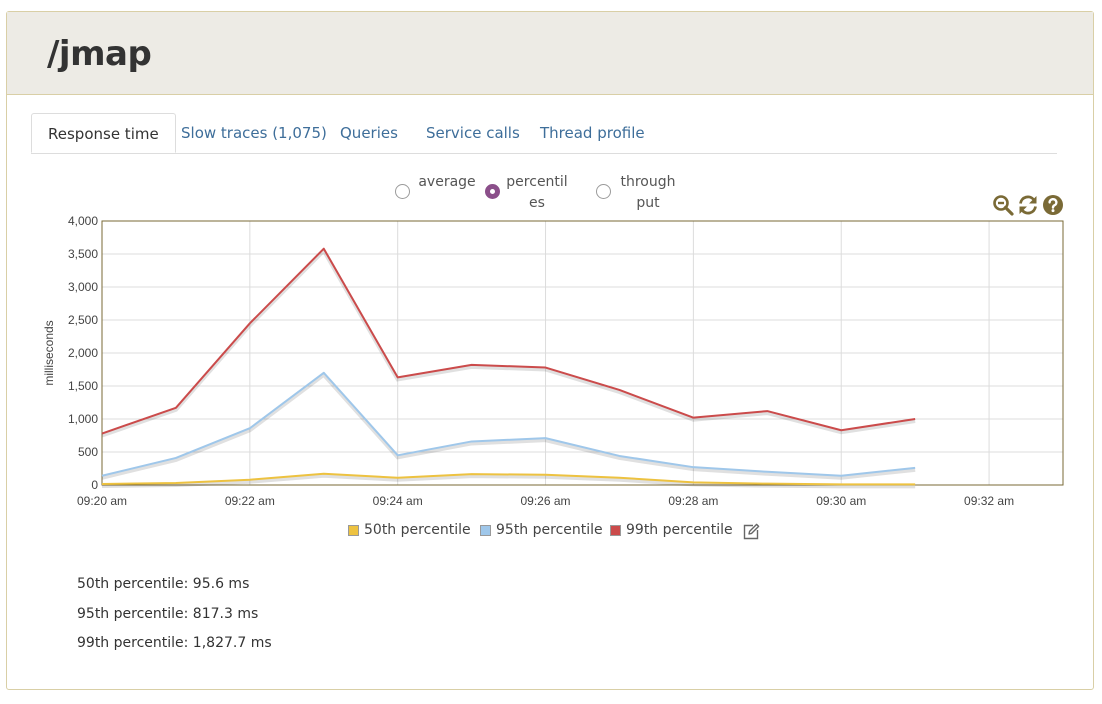  Describe the element at coordinates (1028, 205) in the screenshot. I see `refresh-icon` at that location.